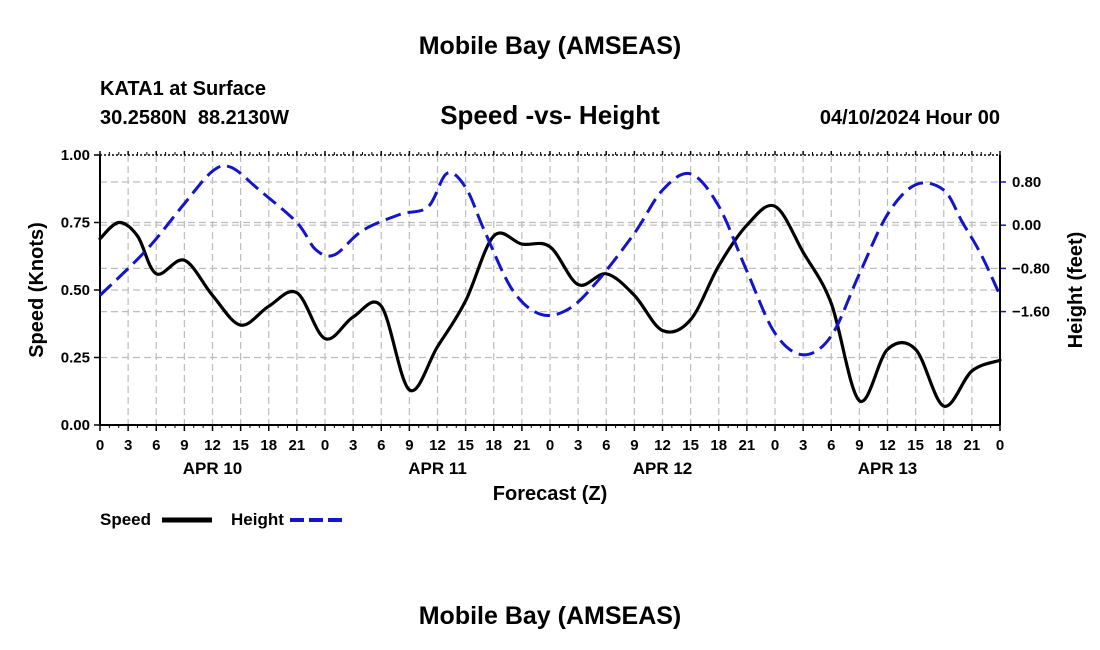  What do you see at coordinates (437, 468) in the screenshot?
I see `date-label: APR 11` at bounding box center [437, 468].